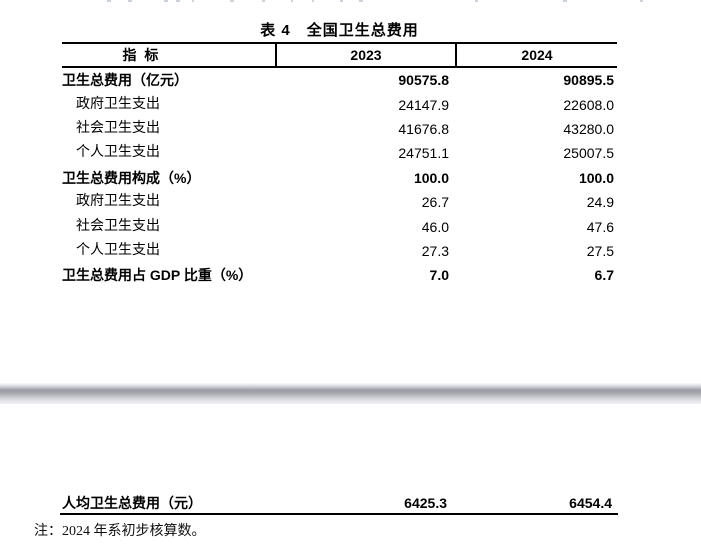  I want to click on row-label: 卫生总费用构成（%）, so click(131, 177).